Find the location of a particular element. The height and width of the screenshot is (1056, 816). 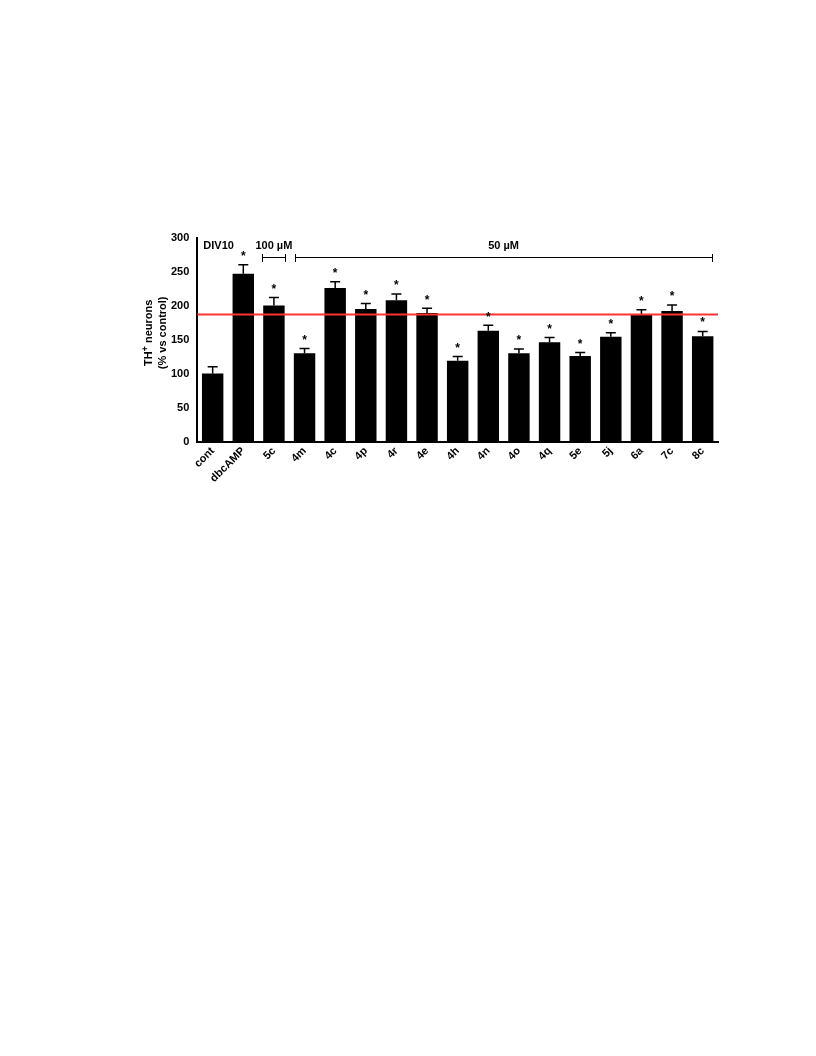

x-tick-label: 8c is located at coordinates (698, 453).